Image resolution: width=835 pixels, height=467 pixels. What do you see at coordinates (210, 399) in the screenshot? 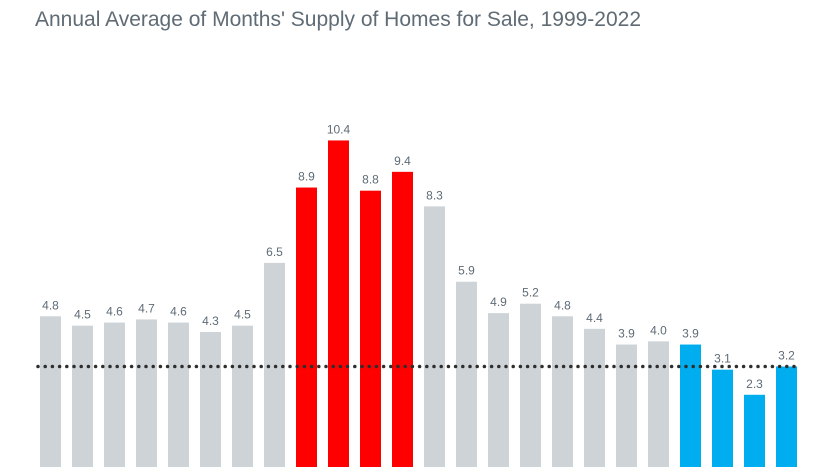
I see `bar-2004` at bounding box center [210, 399].